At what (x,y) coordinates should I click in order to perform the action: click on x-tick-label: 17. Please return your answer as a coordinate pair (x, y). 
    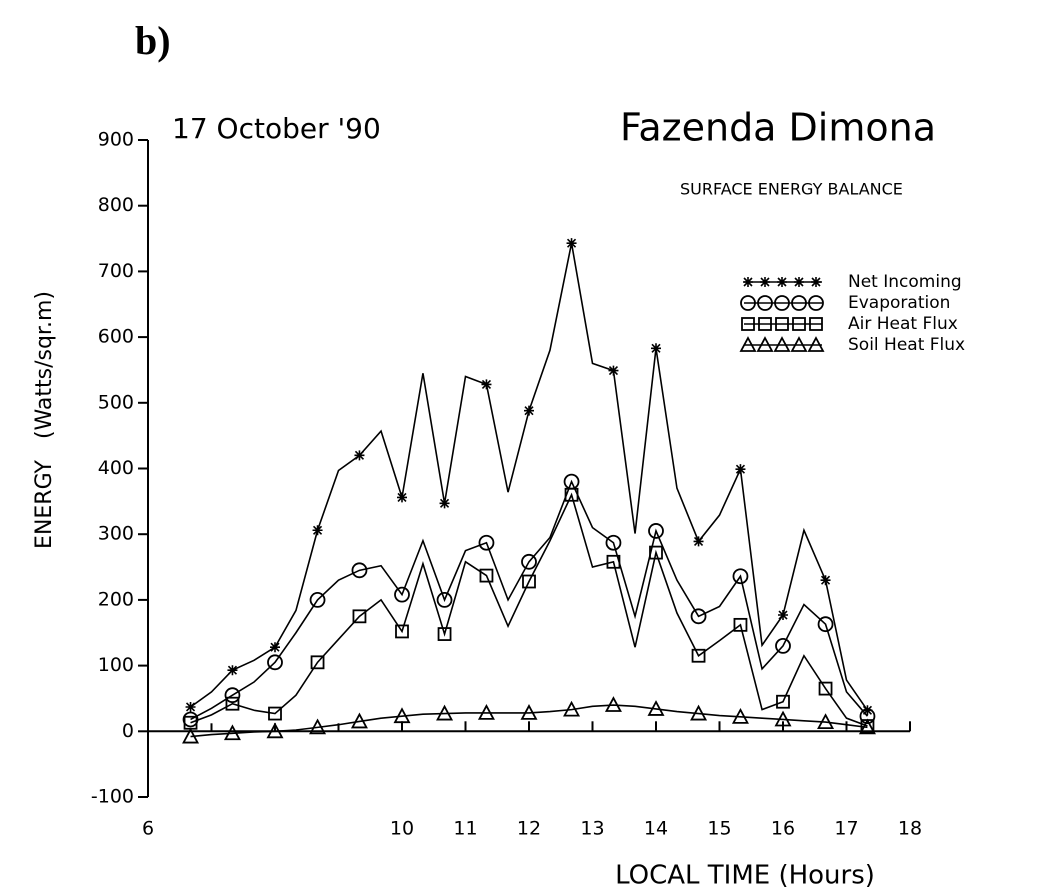
    Looking at the image, I should click on (846, 829).